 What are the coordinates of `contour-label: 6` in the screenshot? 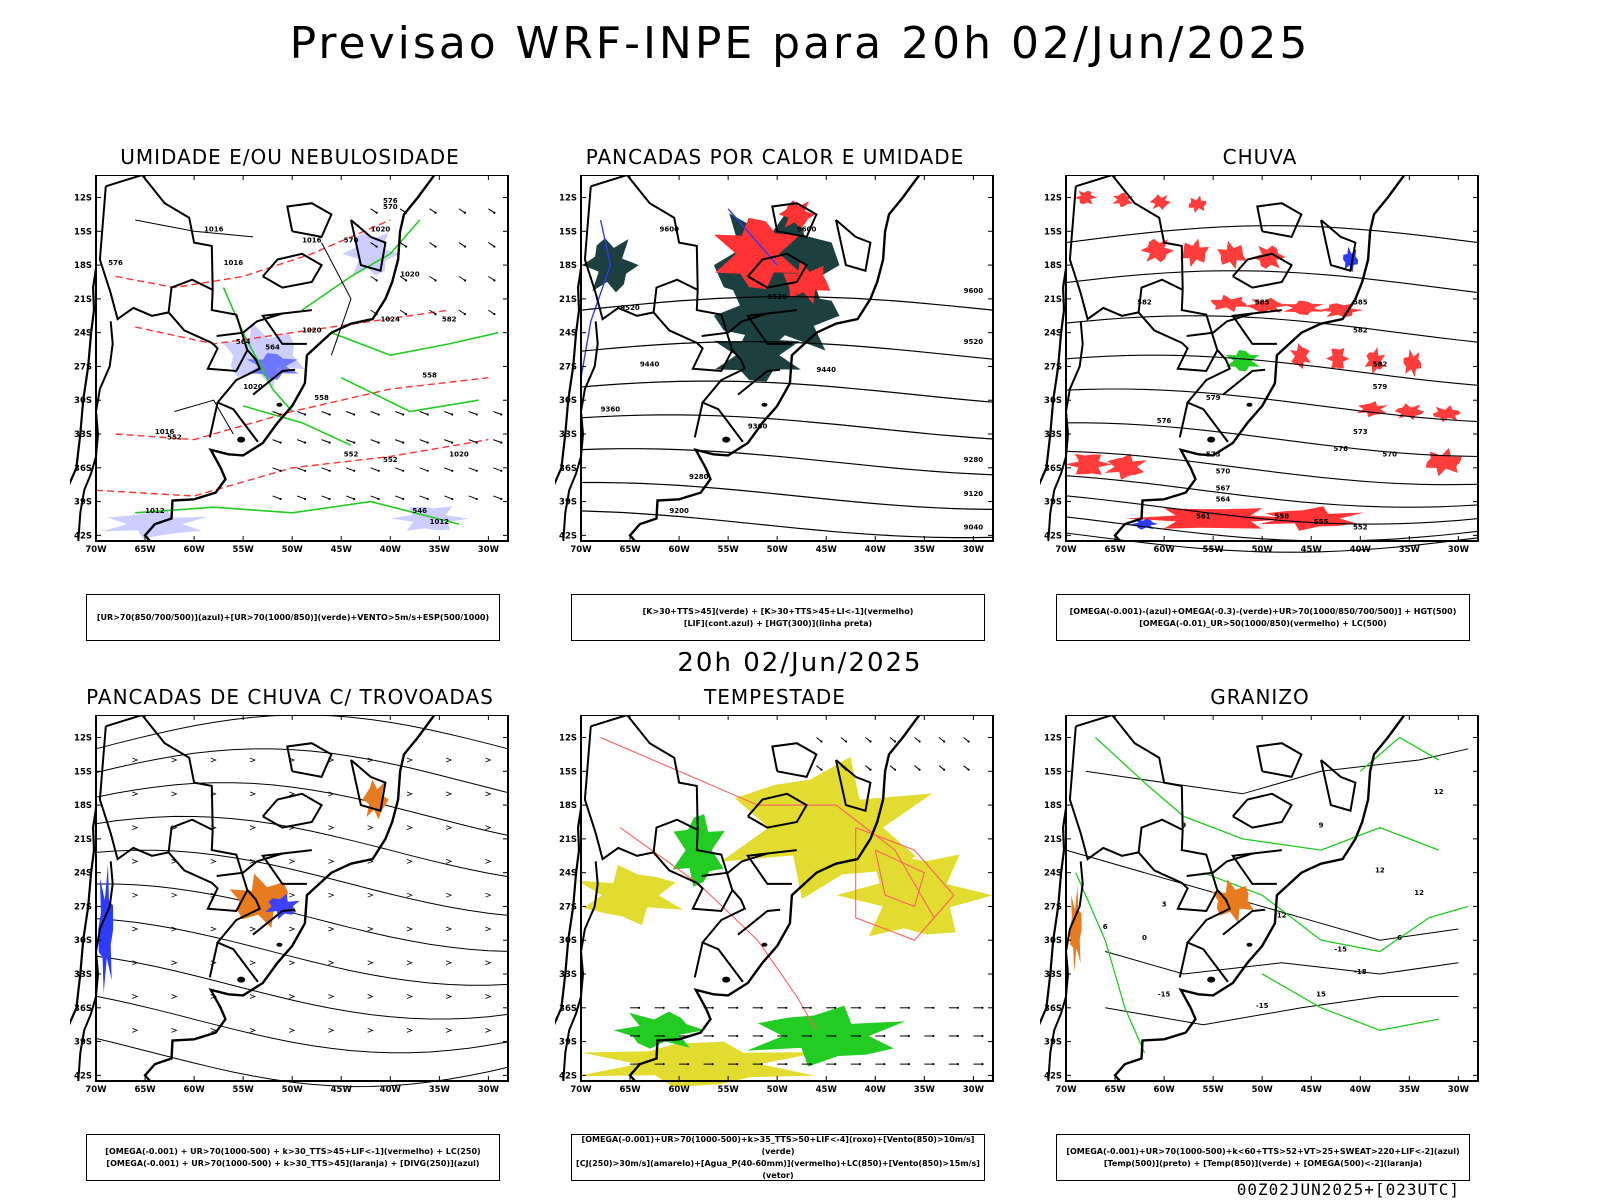 It's located at (1105, 927).